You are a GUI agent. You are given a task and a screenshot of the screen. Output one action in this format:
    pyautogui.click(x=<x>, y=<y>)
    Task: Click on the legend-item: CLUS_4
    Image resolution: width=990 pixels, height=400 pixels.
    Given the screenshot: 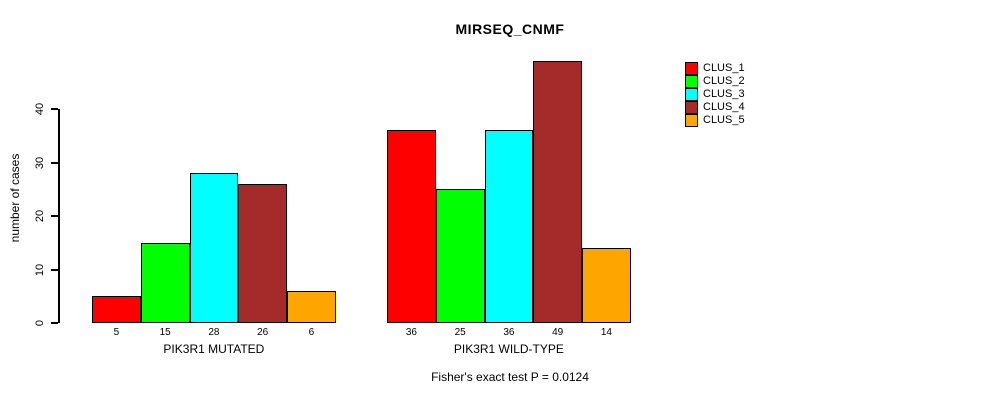 What is the action you would take?
    pyautogui.click(x=715, y=107)
    